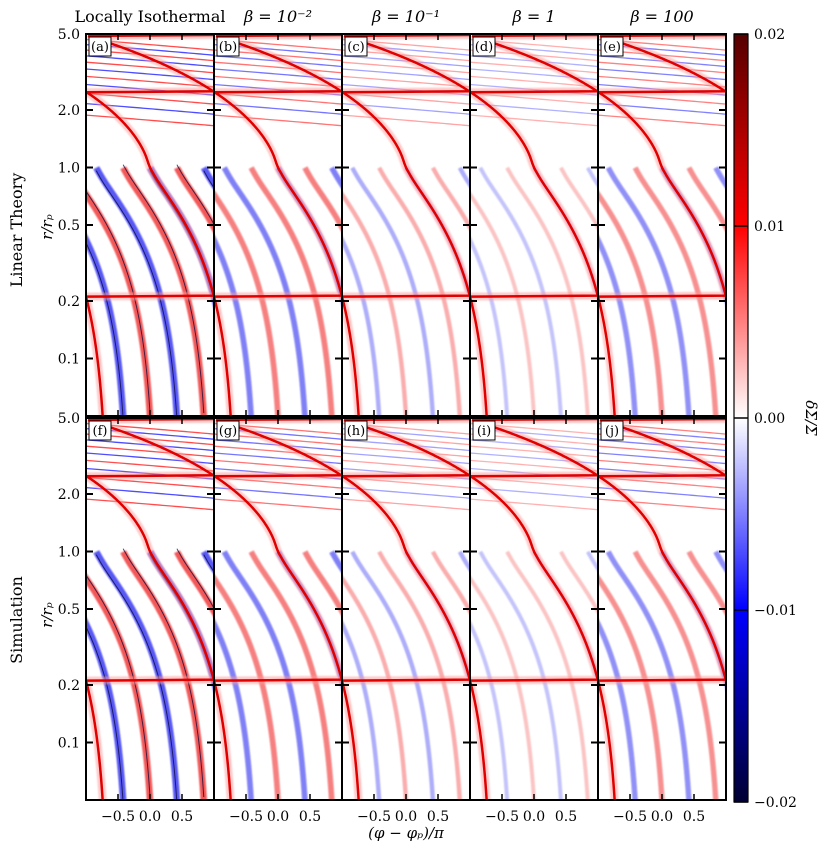  What do you see at coordinates (356, 431) in the screenshot?
I see `panel-label: (h)` at bounding box center [356, 431].